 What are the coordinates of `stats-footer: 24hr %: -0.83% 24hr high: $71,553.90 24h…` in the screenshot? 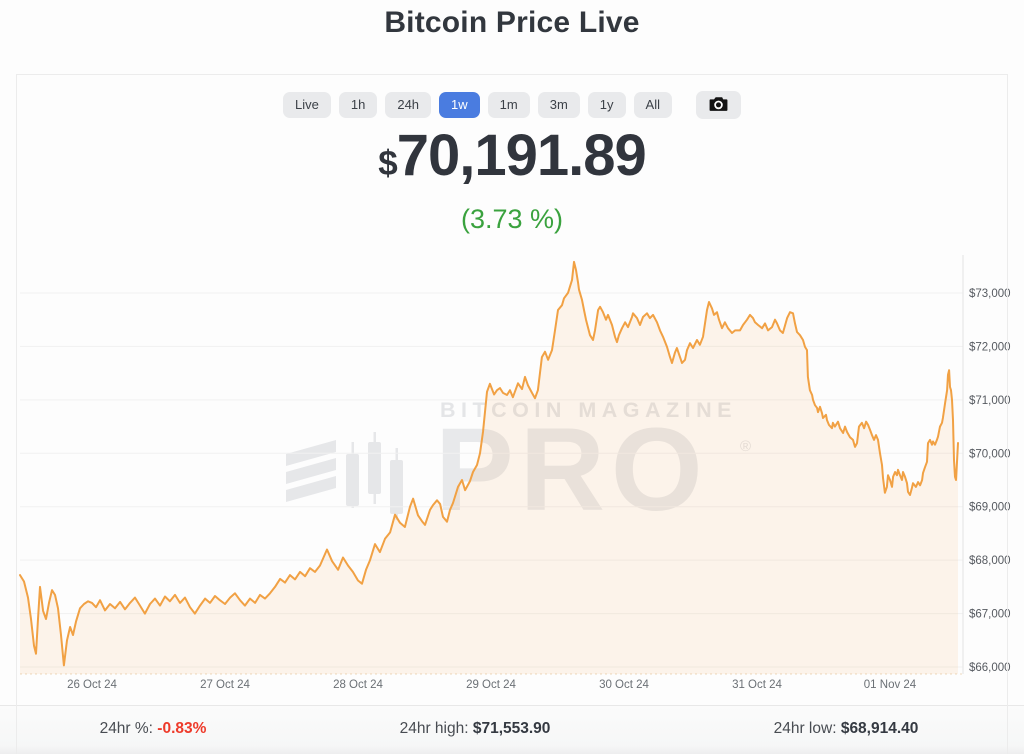 It's located at (512, 729).